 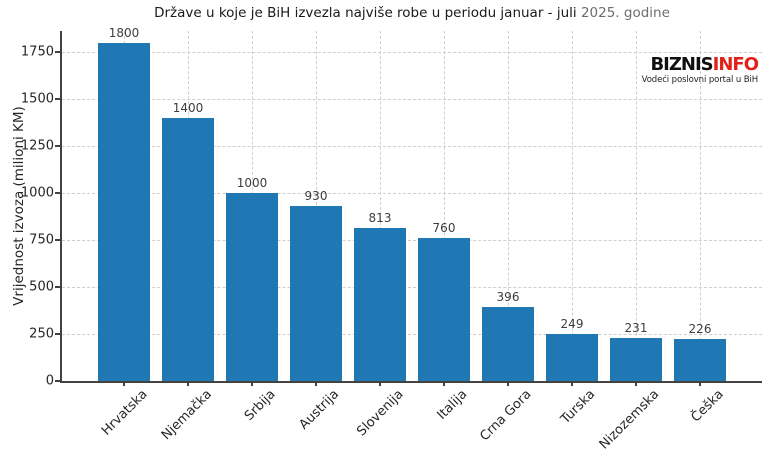 What do you see at coordinates (681, 64) in the screenshot?
I see `logo-biznis: BIZNIS` at bounding box center [681, 64].